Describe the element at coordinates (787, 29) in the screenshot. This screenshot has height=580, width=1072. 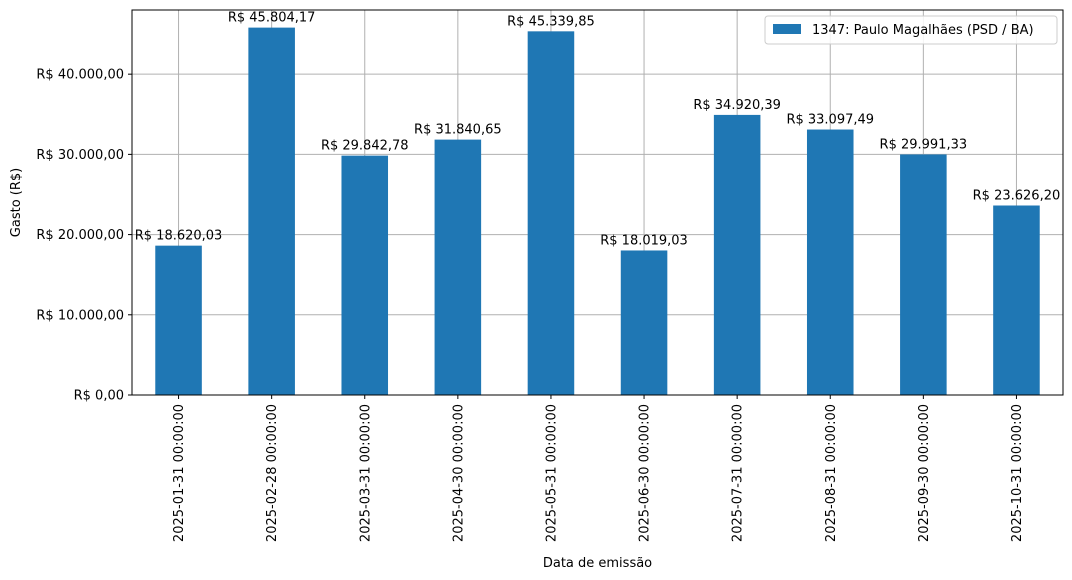
I see `legend-swatch` at that location.